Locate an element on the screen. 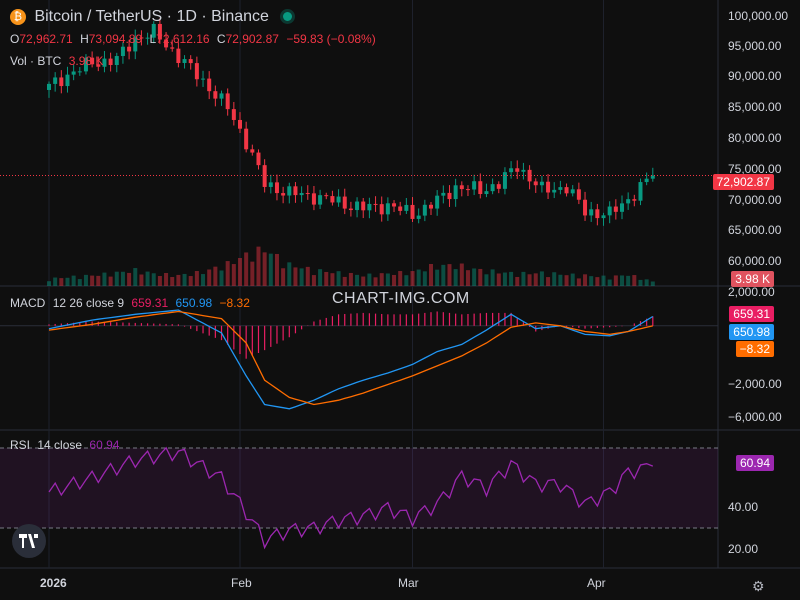 The height and width of the screenshot is (600, 800). ohlc-h-label: H is located at coordinates (84, 39).